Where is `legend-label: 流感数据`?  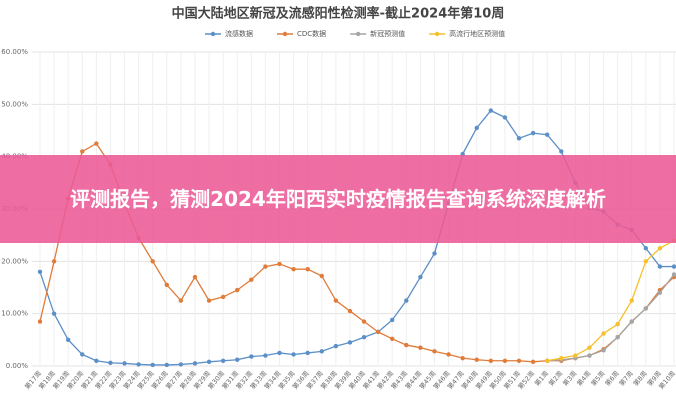 legend-label: 流感数据 is located at coordinates (239, 33).